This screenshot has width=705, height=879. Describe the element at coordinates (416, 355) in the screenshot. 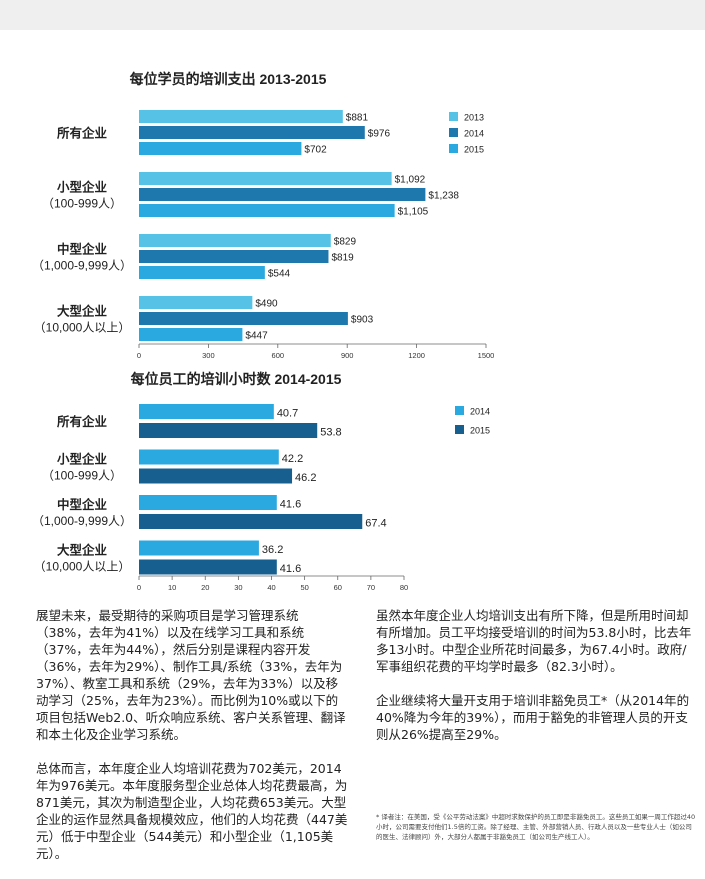

I see `x-tick-label: 1200` at that location.